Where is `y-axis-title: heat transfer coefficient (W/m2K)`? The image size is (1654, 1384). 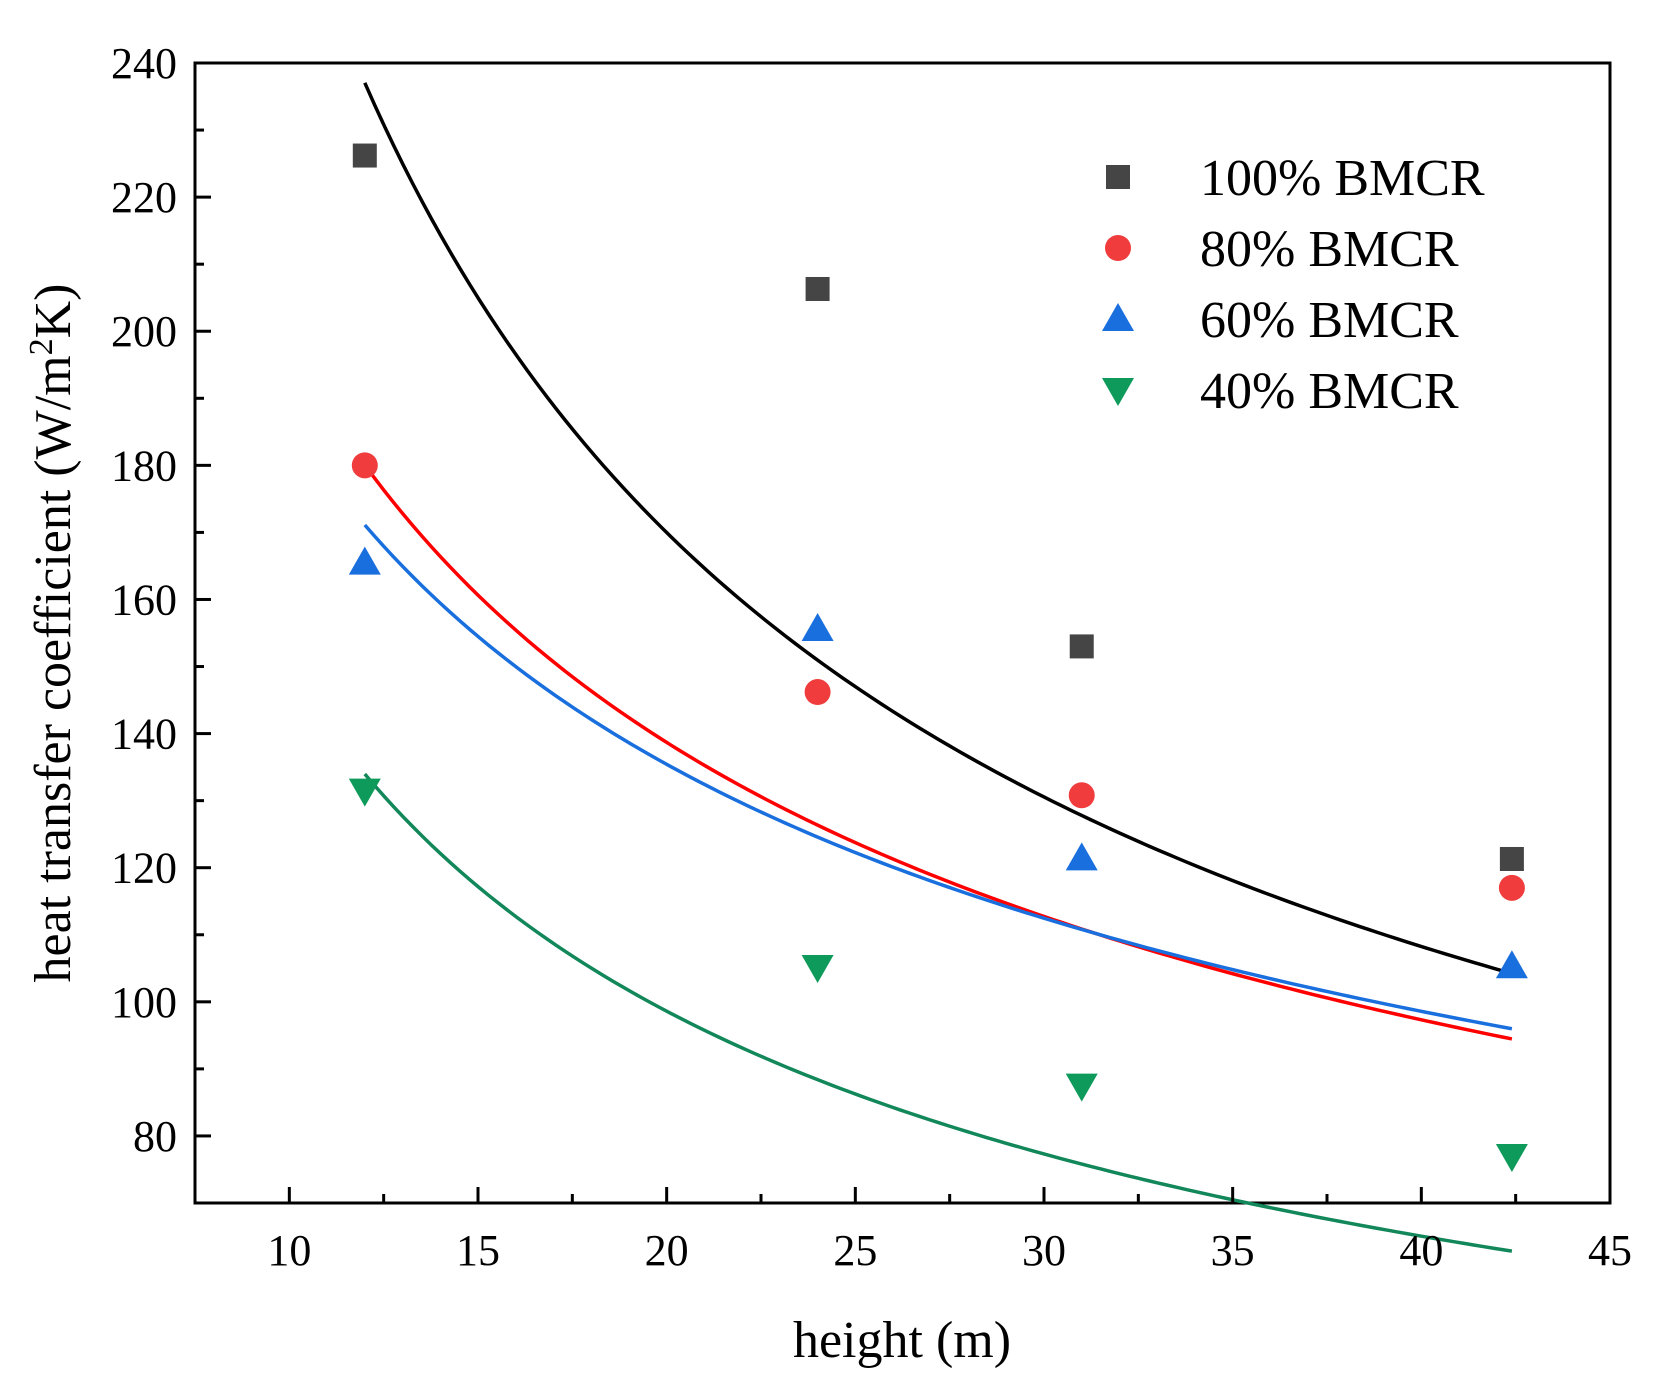 y-axis-title: heat transfer coefficient (W/m2K) is located at coordinates (52, 633).